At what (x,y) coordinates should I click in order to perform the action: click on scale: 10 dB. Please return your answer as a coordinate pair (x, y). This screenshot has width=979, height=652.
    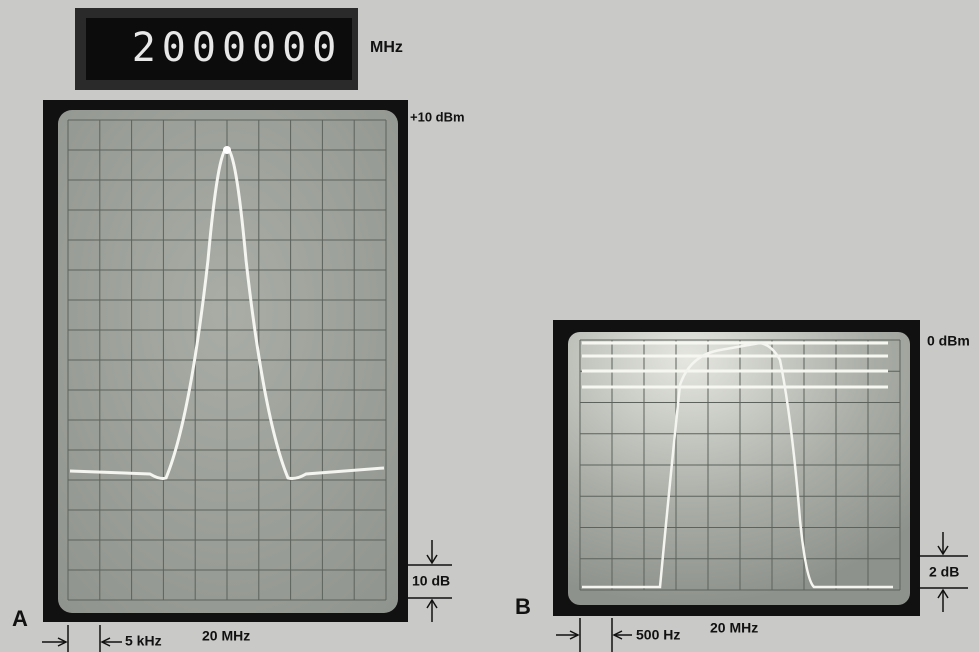
    Looking at the image, I should click on (431, 581).